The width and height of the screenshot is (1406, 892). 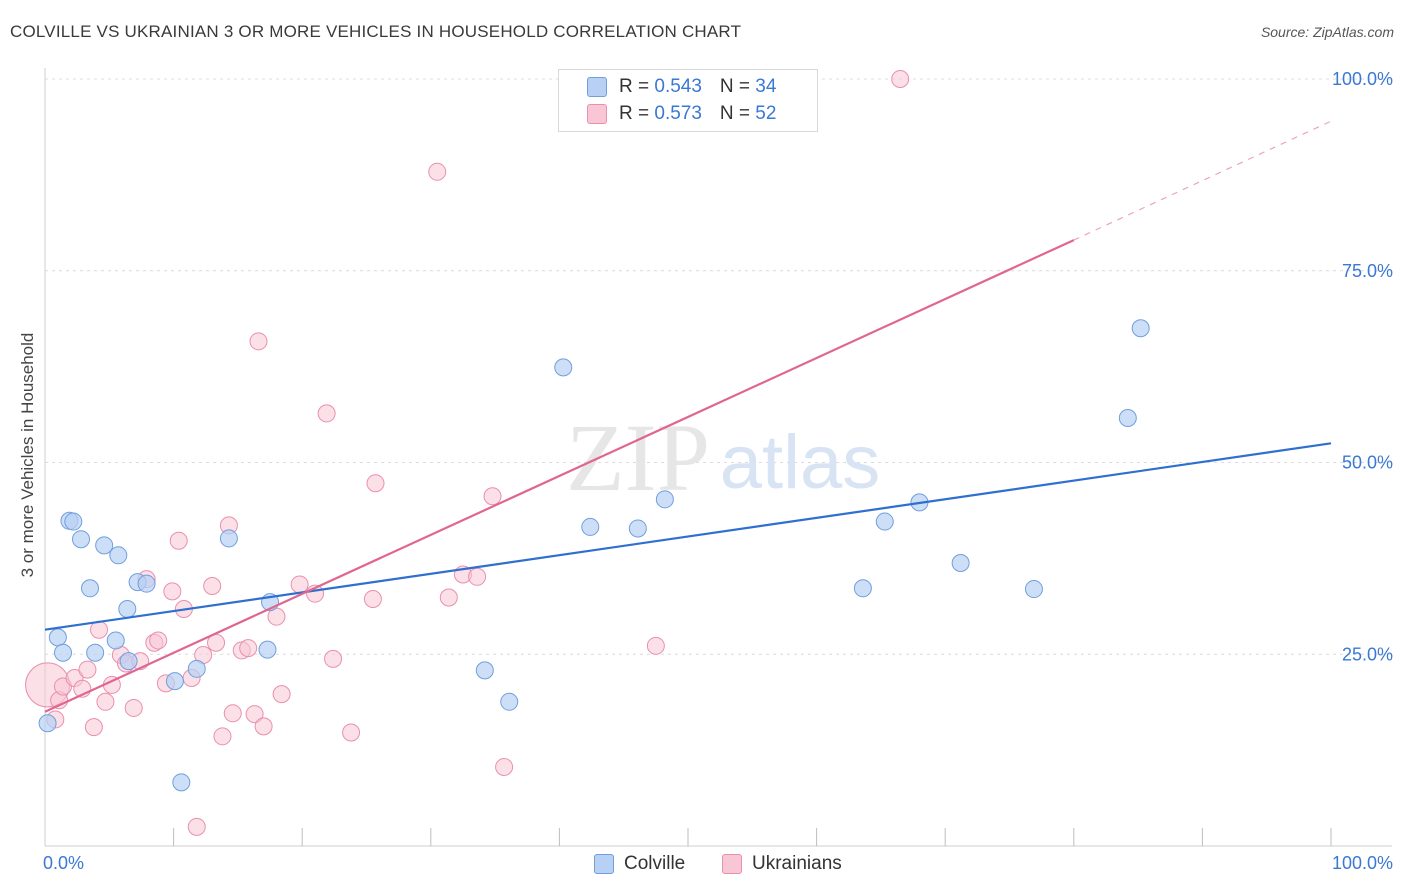 I want to click on bottom-legend-colville: Colville, so click(x=639, y=864).